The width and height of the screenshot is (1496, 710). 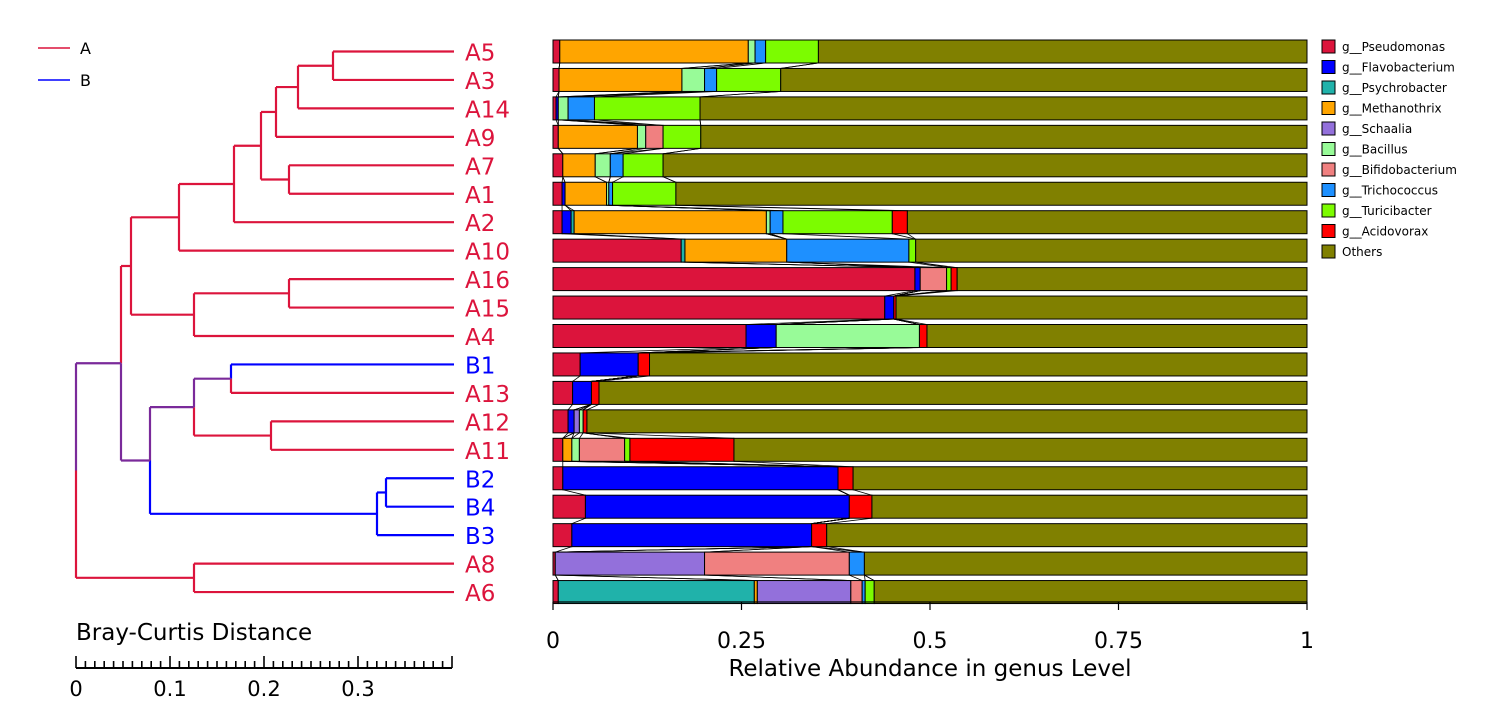 What do you see at coordinates (1118, 641) in the screenshot?
I see `x-tick-label: 0.75` at bounding box center [1118, 641].